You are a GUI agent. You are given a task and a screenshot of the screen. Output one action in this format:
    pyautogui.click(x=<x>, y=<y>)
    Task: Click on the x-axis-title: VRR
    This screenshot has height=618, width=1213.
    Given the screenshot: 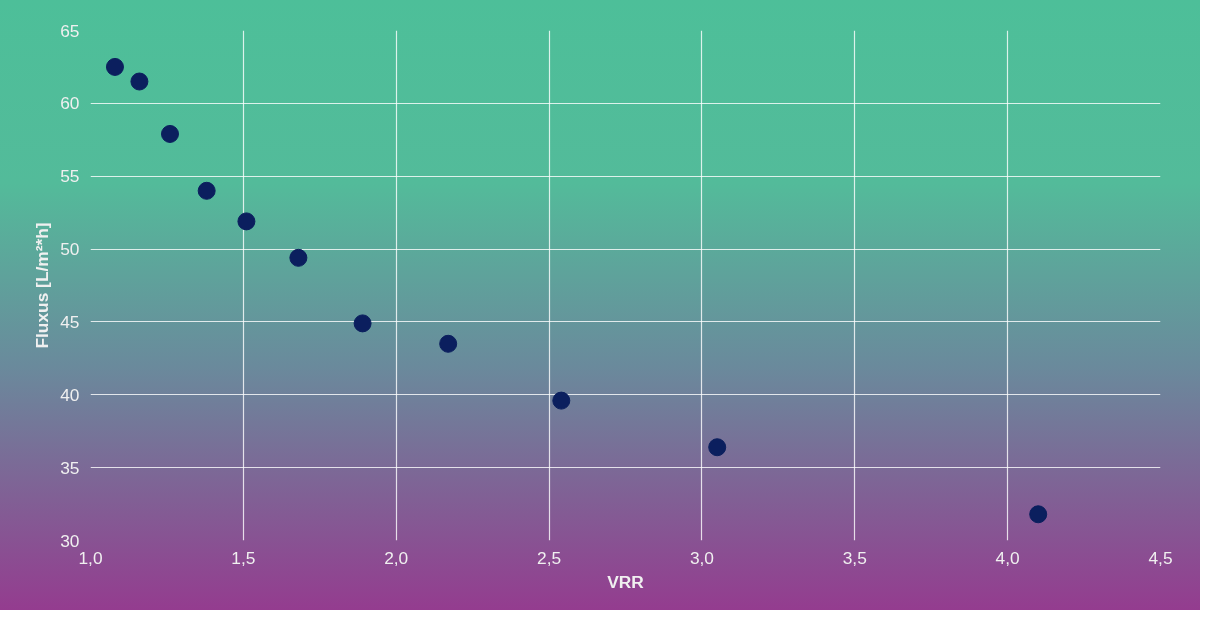 What is the action you would take?
    pyautogui.click(x=626, y=581)
    